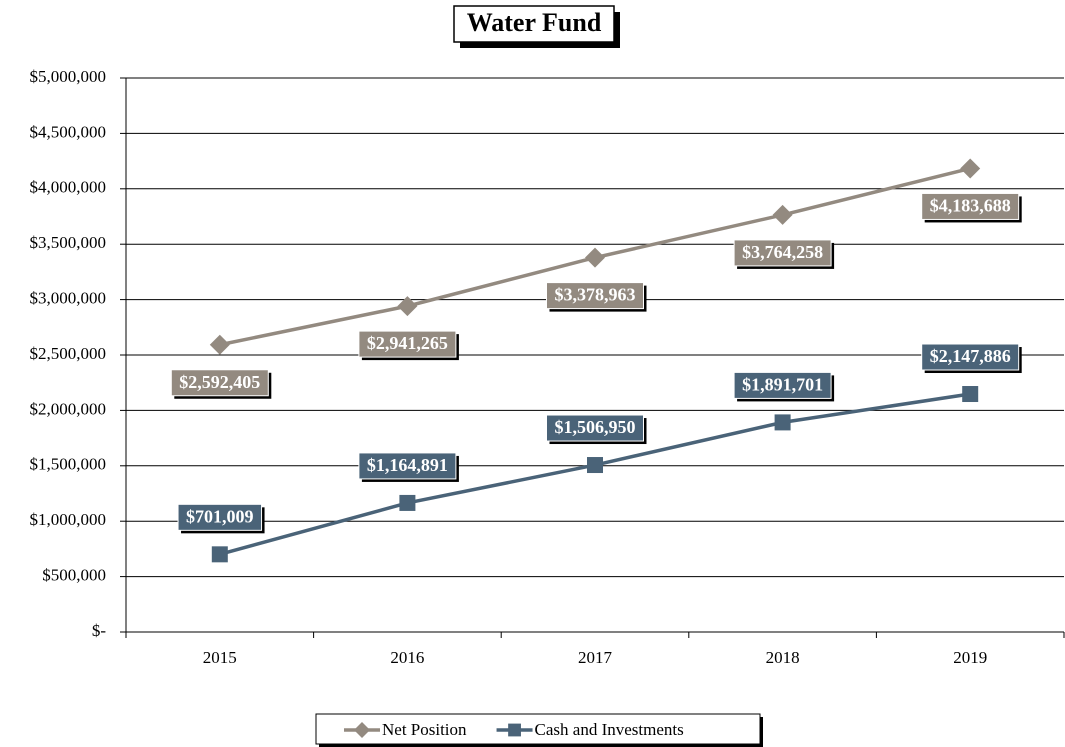 This screenshot has width=1065, height=747. What do you see at coordinates (68, 242) in the screenshot?
I see `y-tick-label: $3,500,000` at bounding box center [68, 242].